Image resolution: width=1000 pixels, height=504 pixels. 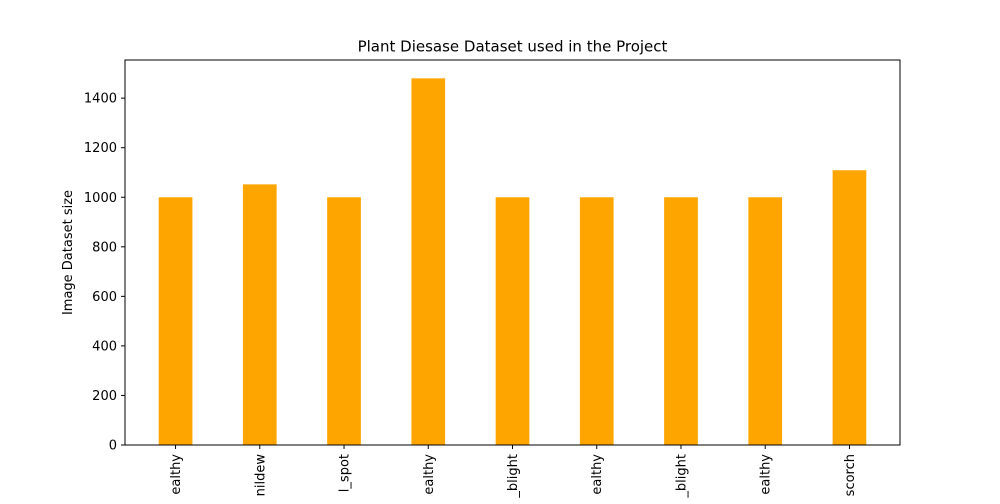 I want to click on y-tick-label: 600, so click(x=104, y=297).